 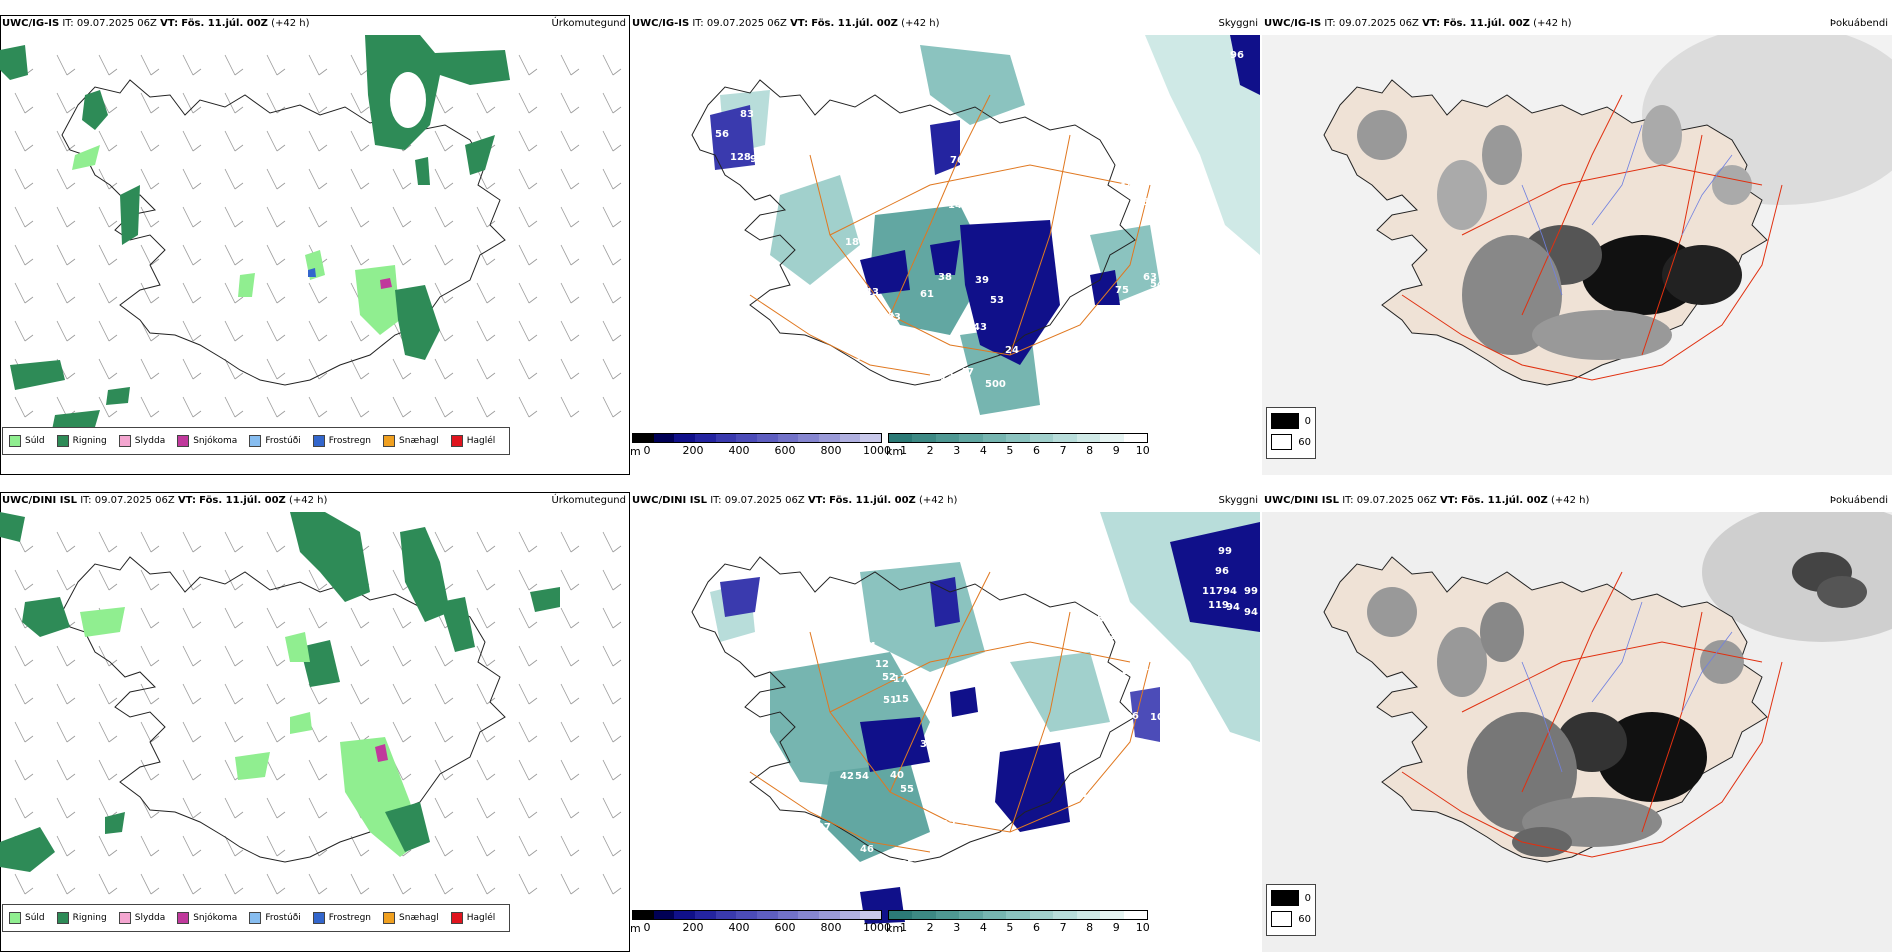 What do you see at coordinates (1222, 571) in the screenshot?
I see `ceiling-value: 96` at bounding box center [1222, 571].